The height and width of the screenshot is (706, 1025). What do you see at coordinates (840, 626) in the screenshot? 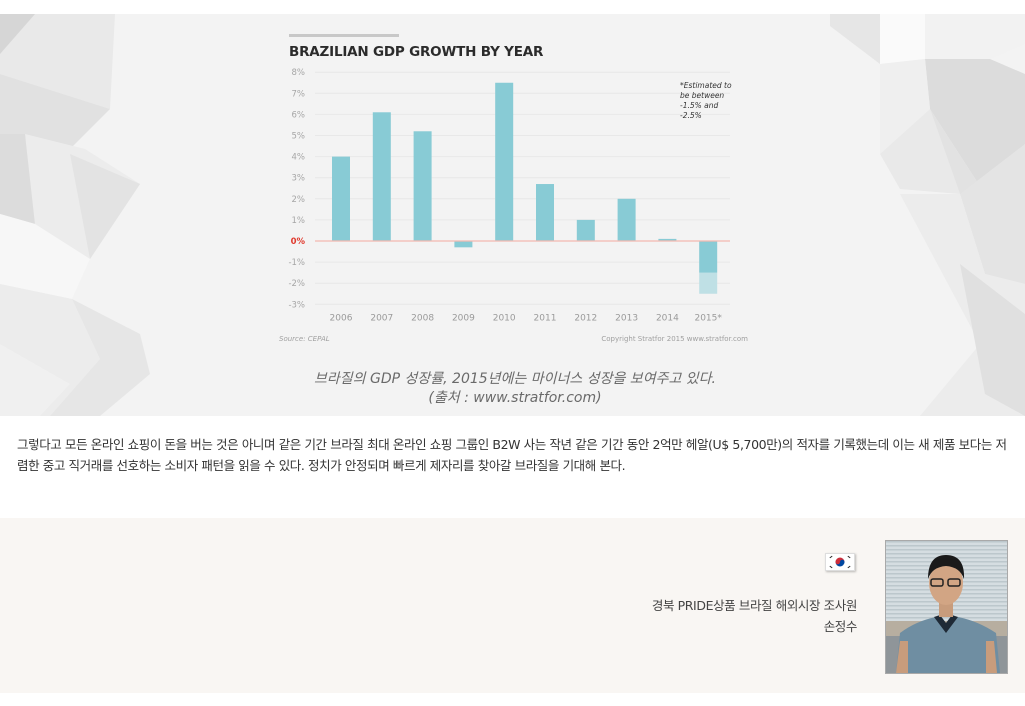
I see `author-name: 손정수` at bounding box center [840, 626].